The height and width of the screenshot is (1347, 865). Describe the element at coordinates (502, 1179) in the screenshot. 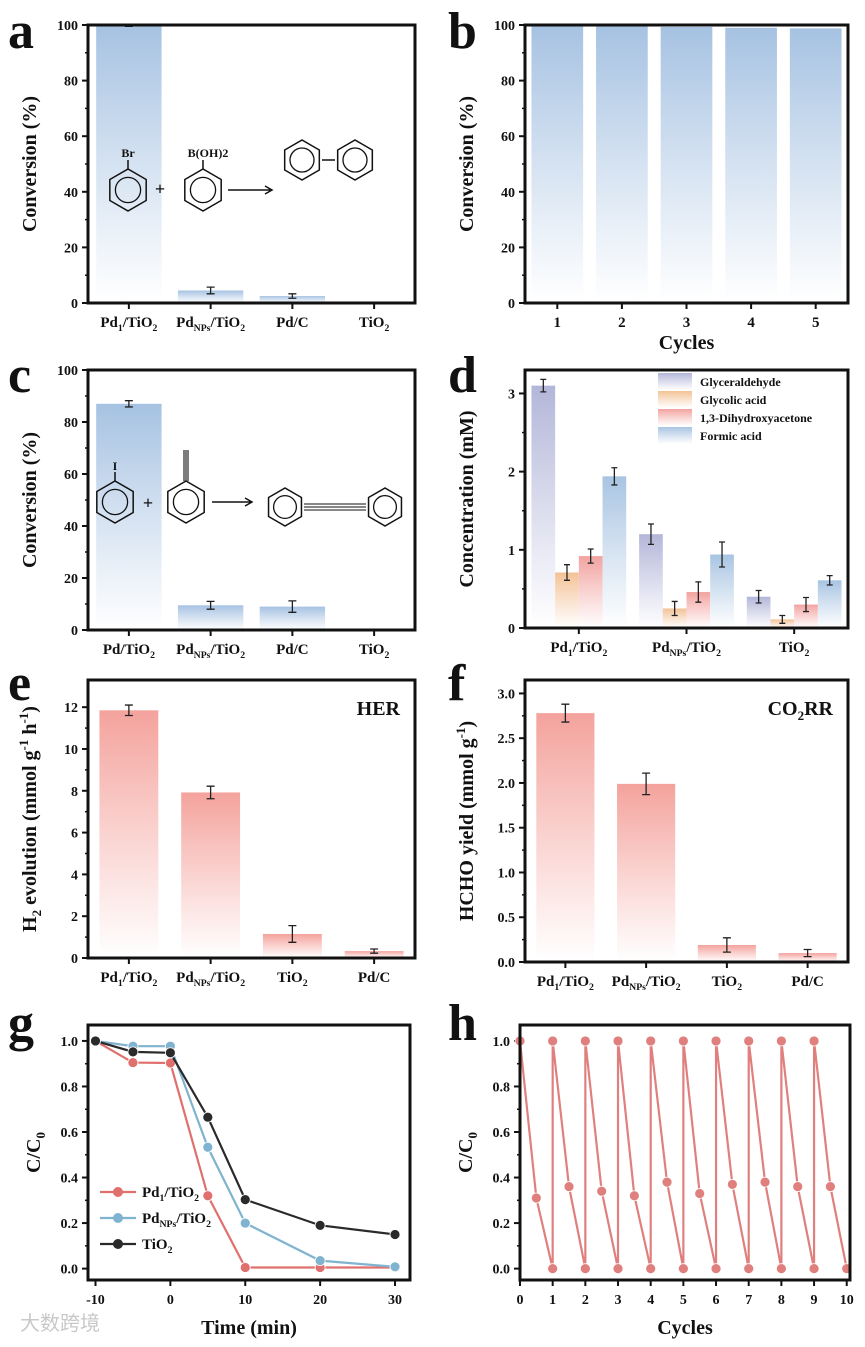

I see `y-tick-label: 0.4` at that location.